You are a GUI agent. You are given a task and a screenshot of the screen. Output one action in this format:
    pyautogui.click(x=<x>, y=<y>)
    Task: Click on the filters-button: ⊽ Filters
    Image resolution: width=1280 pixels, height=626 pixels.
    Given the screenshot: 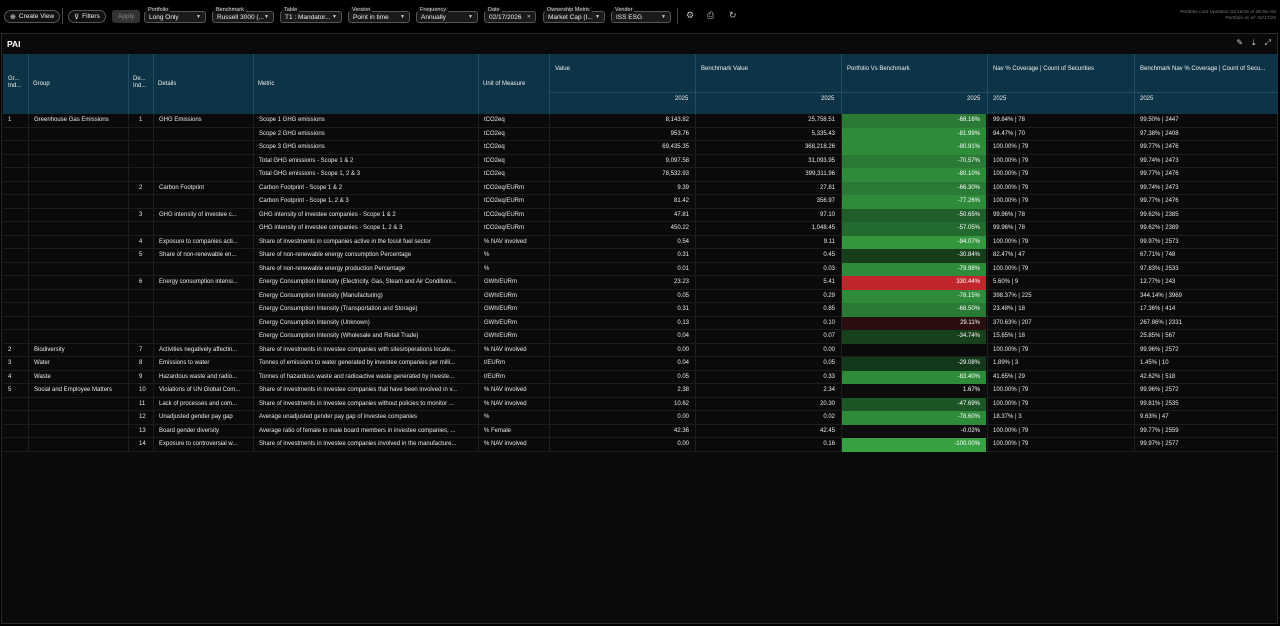 What is the action you would take?
    pyautogui.click(x=87, y=16)
    